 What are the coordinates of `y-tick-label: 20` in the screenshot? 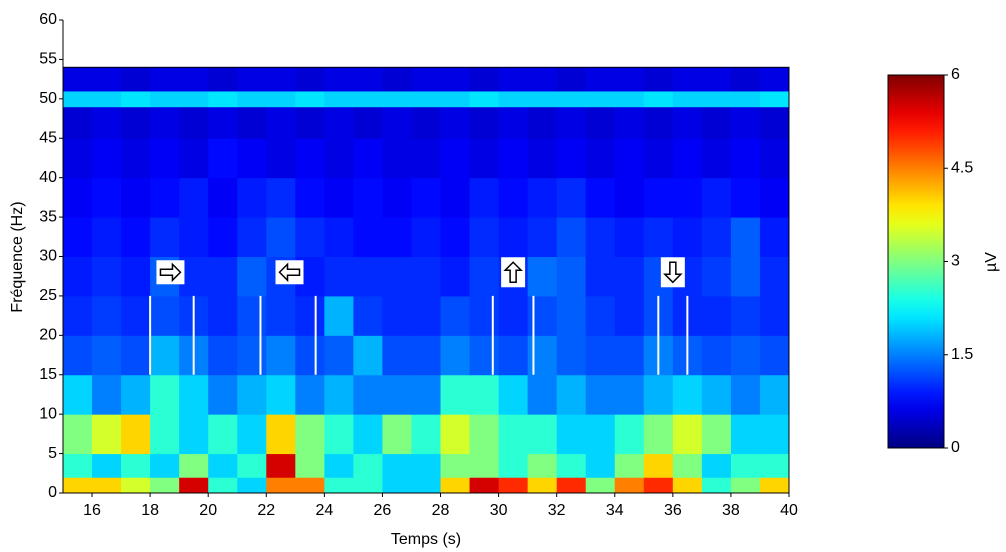 It's located at (48, 335).